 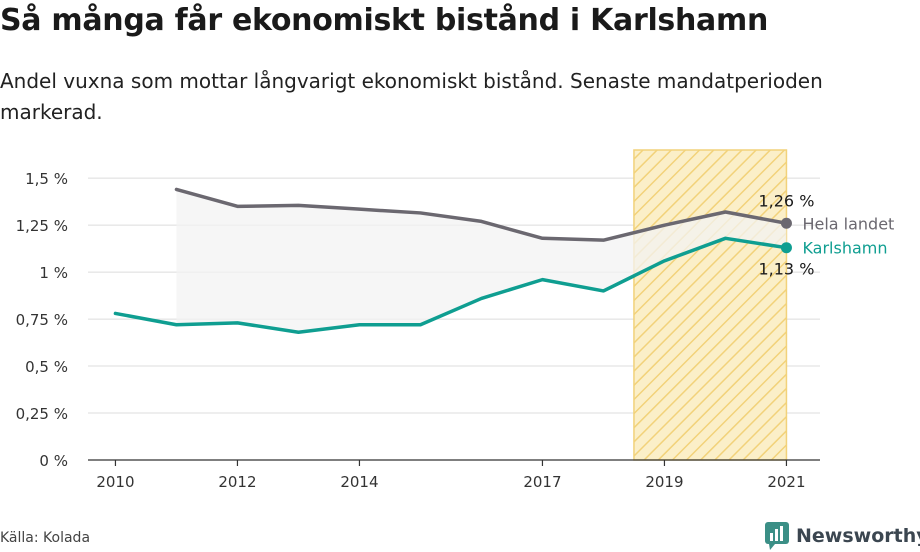 I want to click on y-tick-label: 0 %, so click(x=53, y=461).